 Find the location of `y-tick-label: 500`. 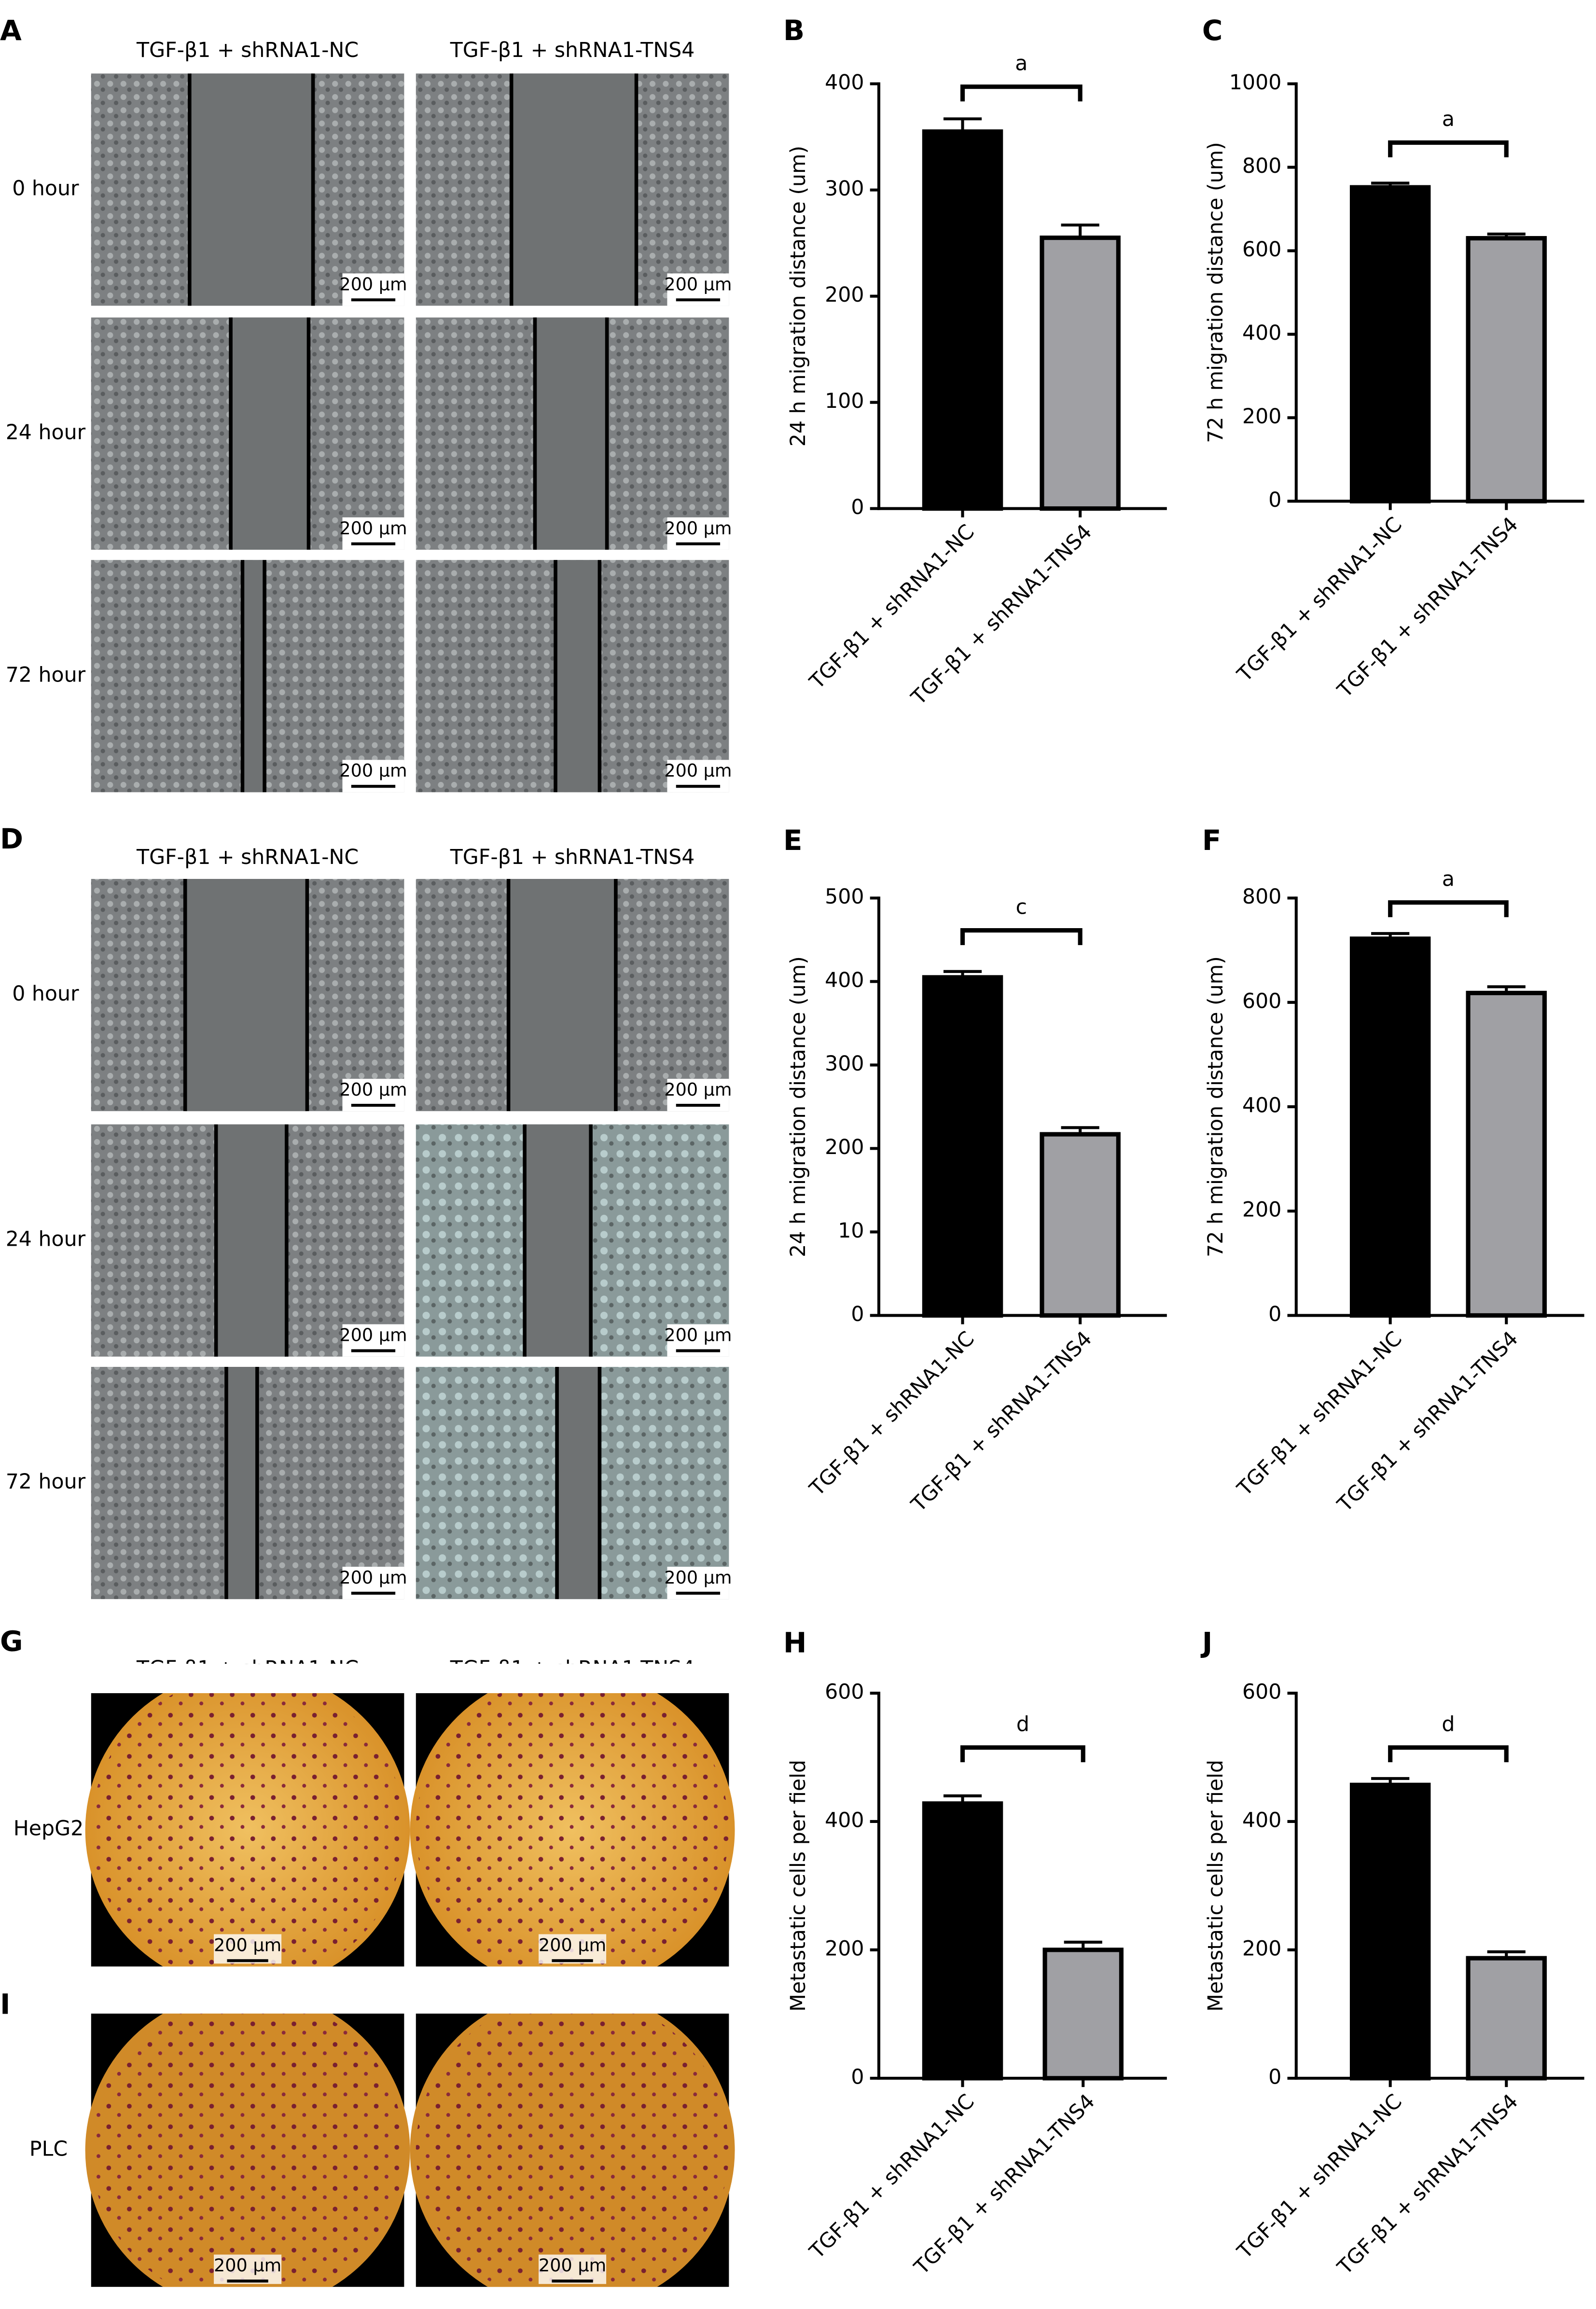

y-tick-label: 500 is located at coordinates (844, 897).